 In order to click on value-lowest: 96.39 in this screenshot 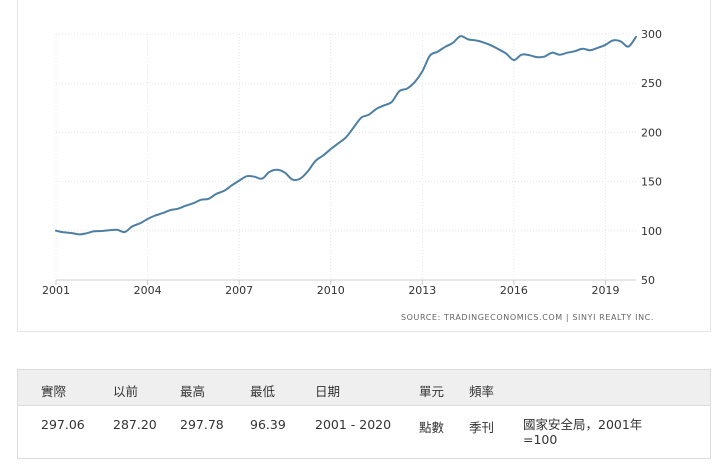, I will do `click(268, 424)`.